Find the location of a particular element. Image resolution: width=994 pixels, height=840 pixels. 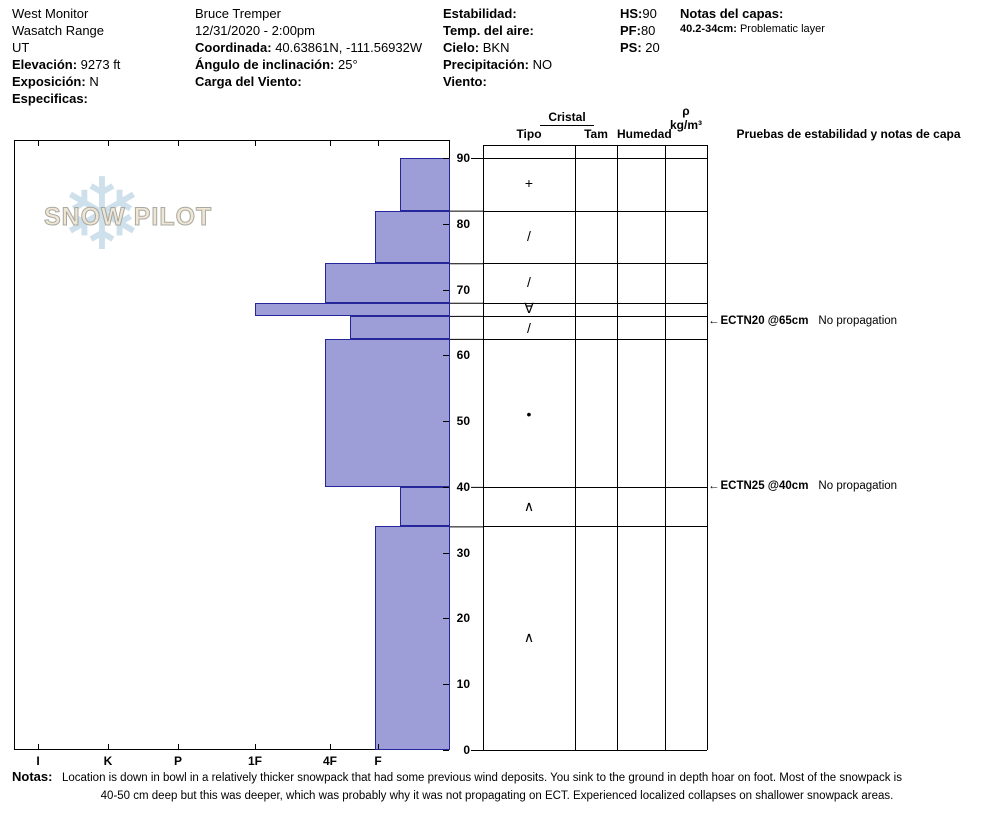

pit-depth: PF:80 is located at coordinates (640, 30).